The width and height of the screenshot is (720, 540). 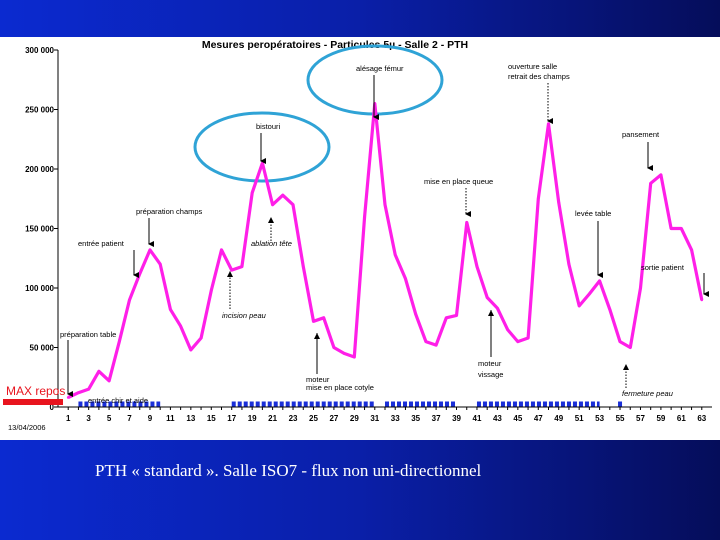 I want to click on max-repos-label: MAX repos, so click(x=35, y=391).